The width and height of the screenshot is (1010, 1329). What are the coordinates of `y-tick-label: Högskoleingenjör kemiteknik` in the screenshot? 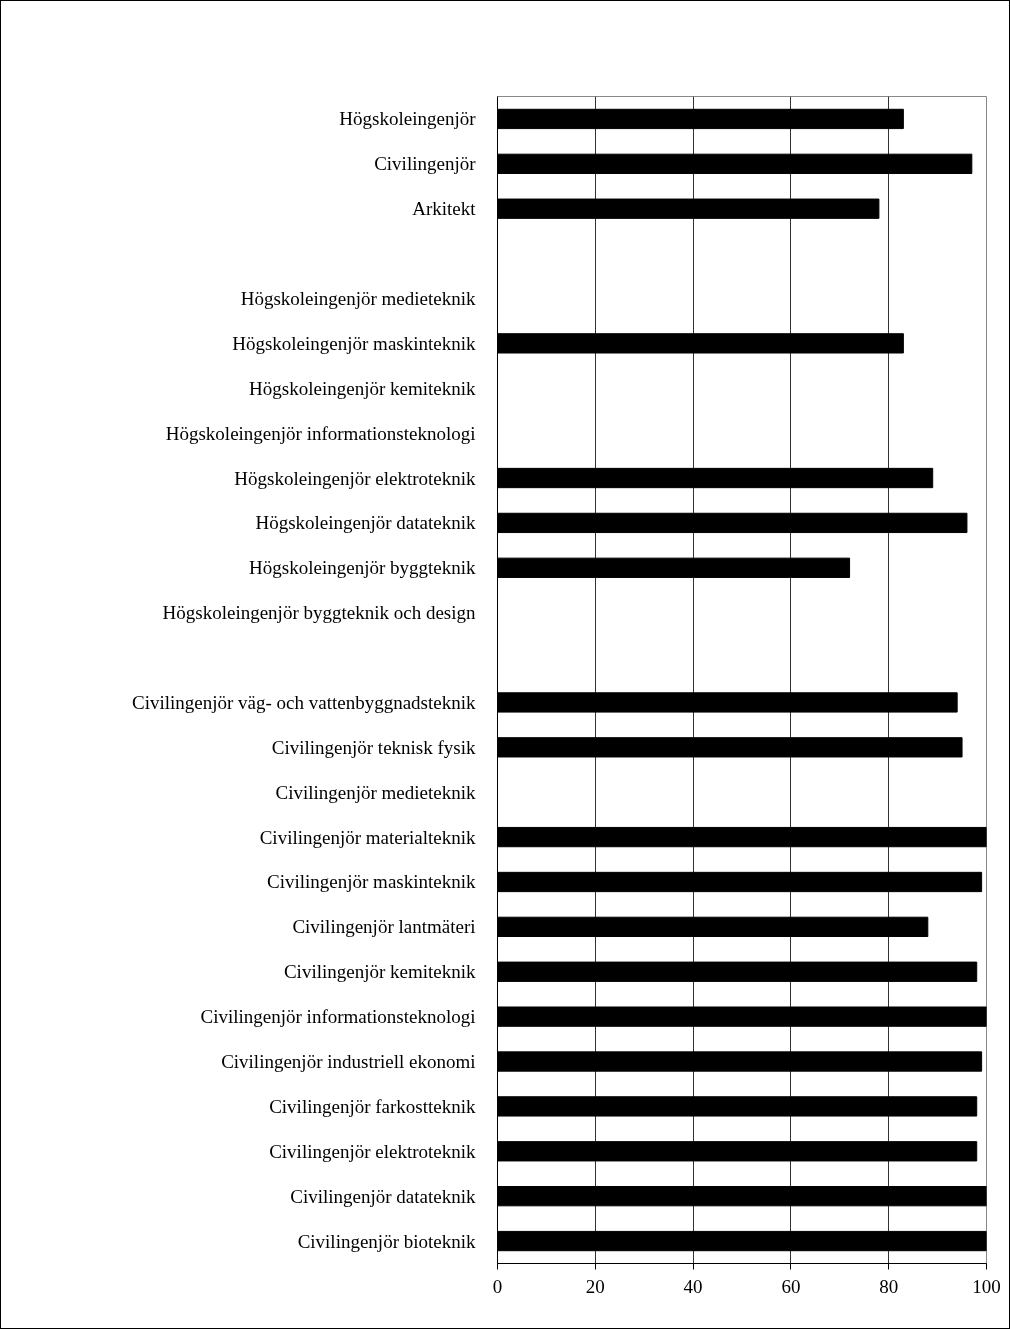 It's located at (362, 388).